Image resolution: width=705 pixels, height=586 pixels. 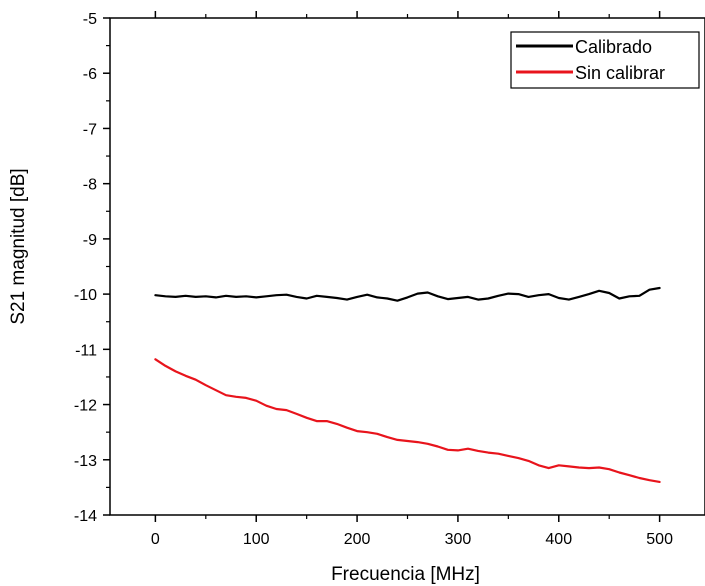 What do you see at coordinates (659, 539) in the screenshot?
I see `x-tick-label: 500` at bounding box center [659, 539].